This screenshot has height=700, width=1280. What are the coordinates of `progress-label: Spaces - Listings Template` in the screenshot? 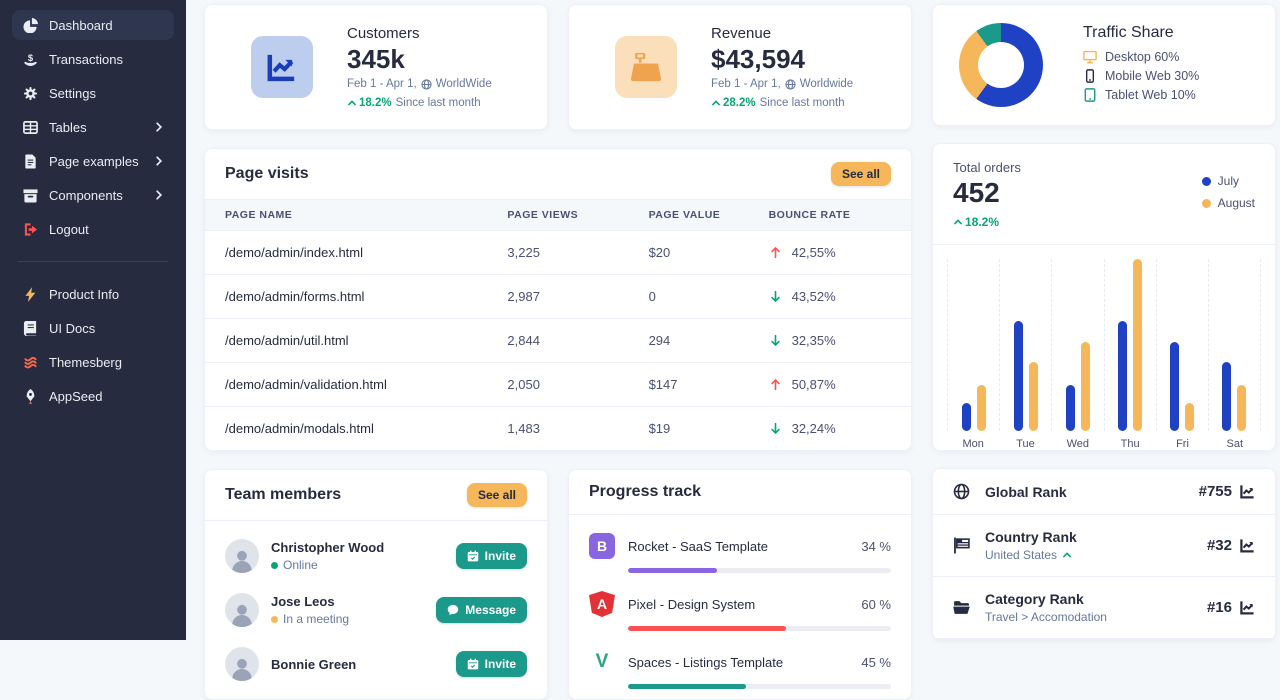 It's located at (706, 662).